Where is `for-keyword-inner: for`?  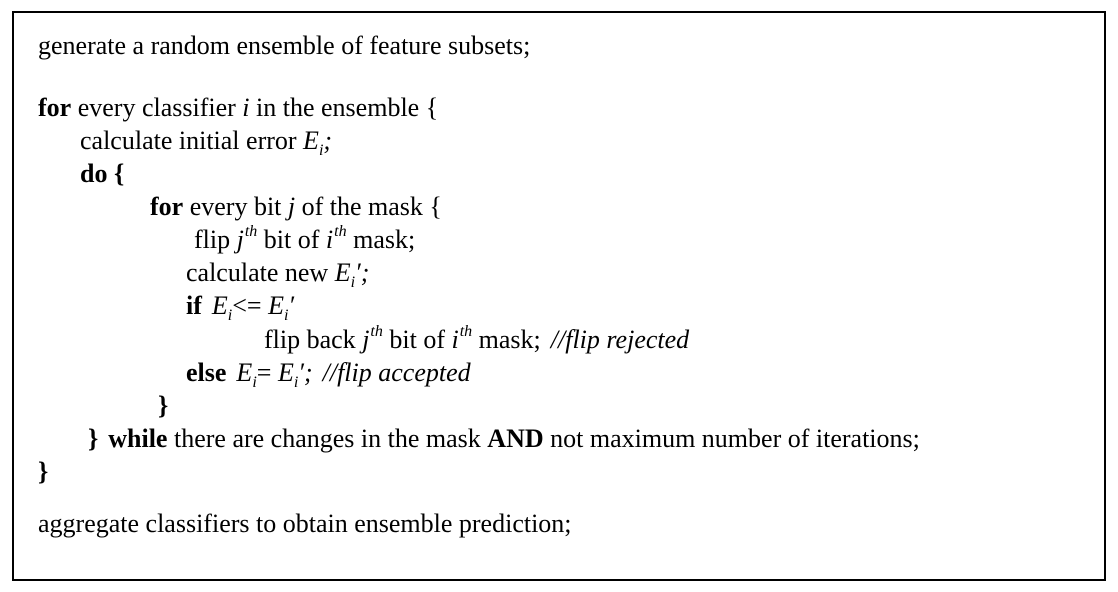 for-keyword-inner: for is located at coordinates (167, 206).